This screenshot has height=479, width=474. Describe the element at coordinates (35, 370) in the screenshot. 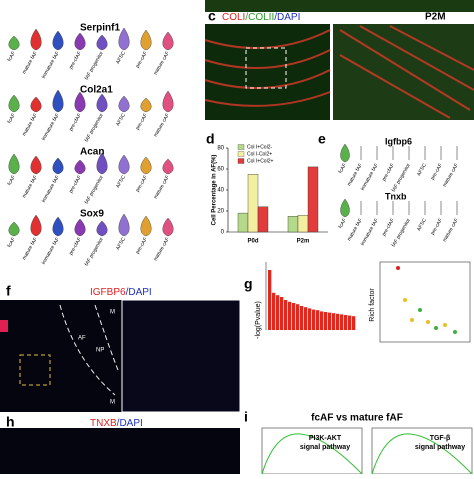

I see `zoom-box` at that location.